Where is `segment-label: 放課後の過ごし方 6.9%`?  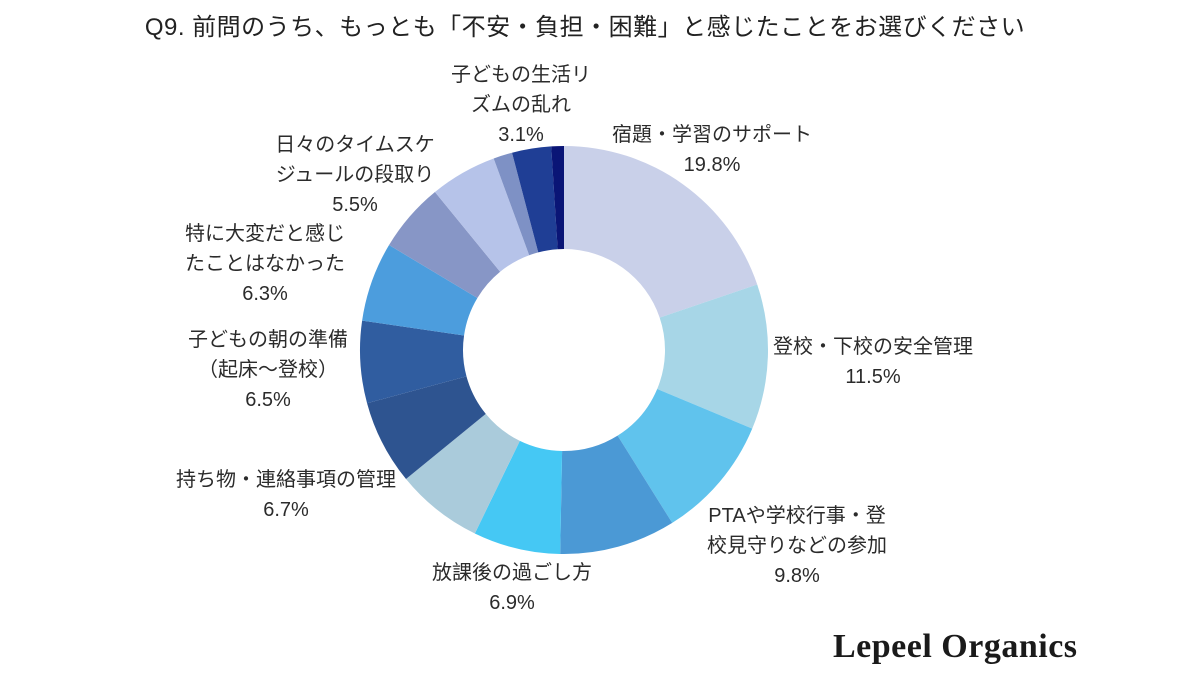 segment-label: 放課後の過ごし方 6.9% is located at coordinates (512, 588).